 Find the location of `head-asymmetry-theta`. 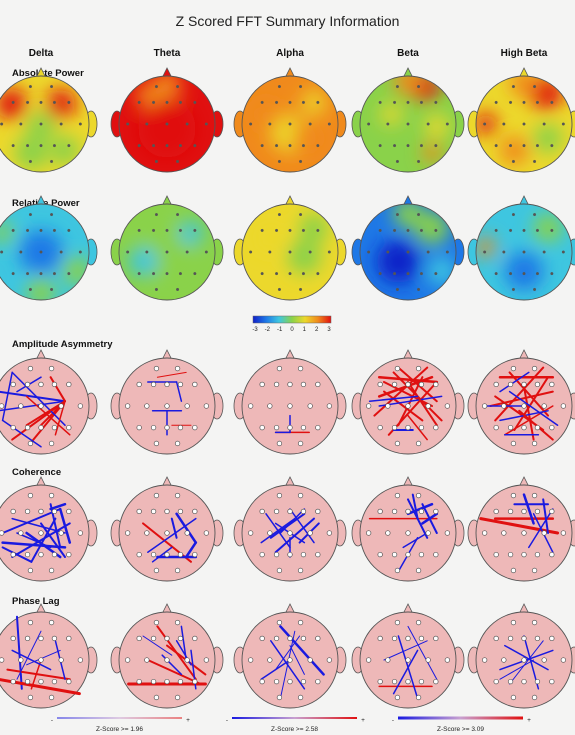

head-asymmetry-theta is located at coordinates (167, 402).